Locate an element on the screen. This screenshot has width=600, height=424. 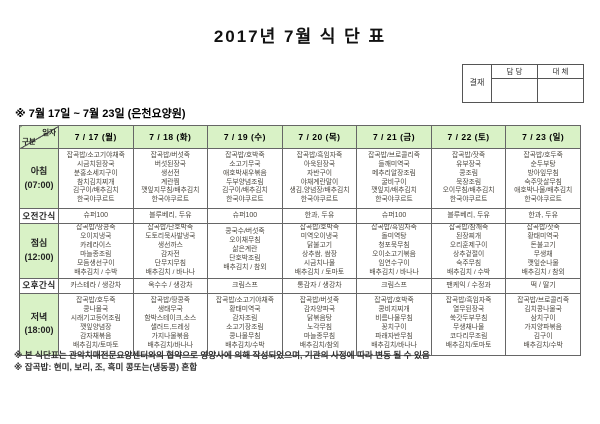
menu-item: 감자전 is located at coordinates (170, 254).